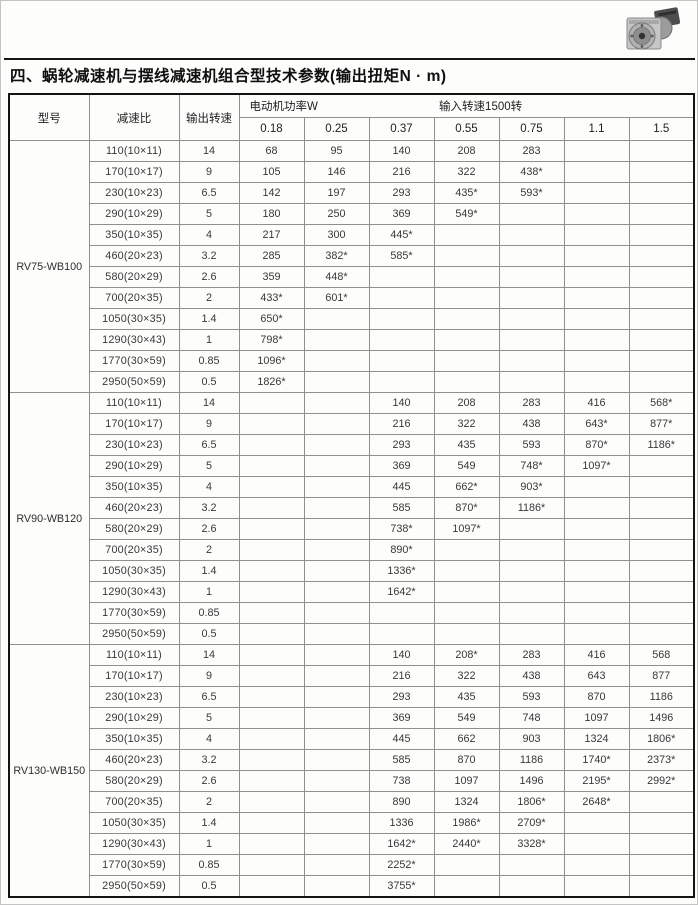  I want to click on torque-cell: 748, so click(531, 718).